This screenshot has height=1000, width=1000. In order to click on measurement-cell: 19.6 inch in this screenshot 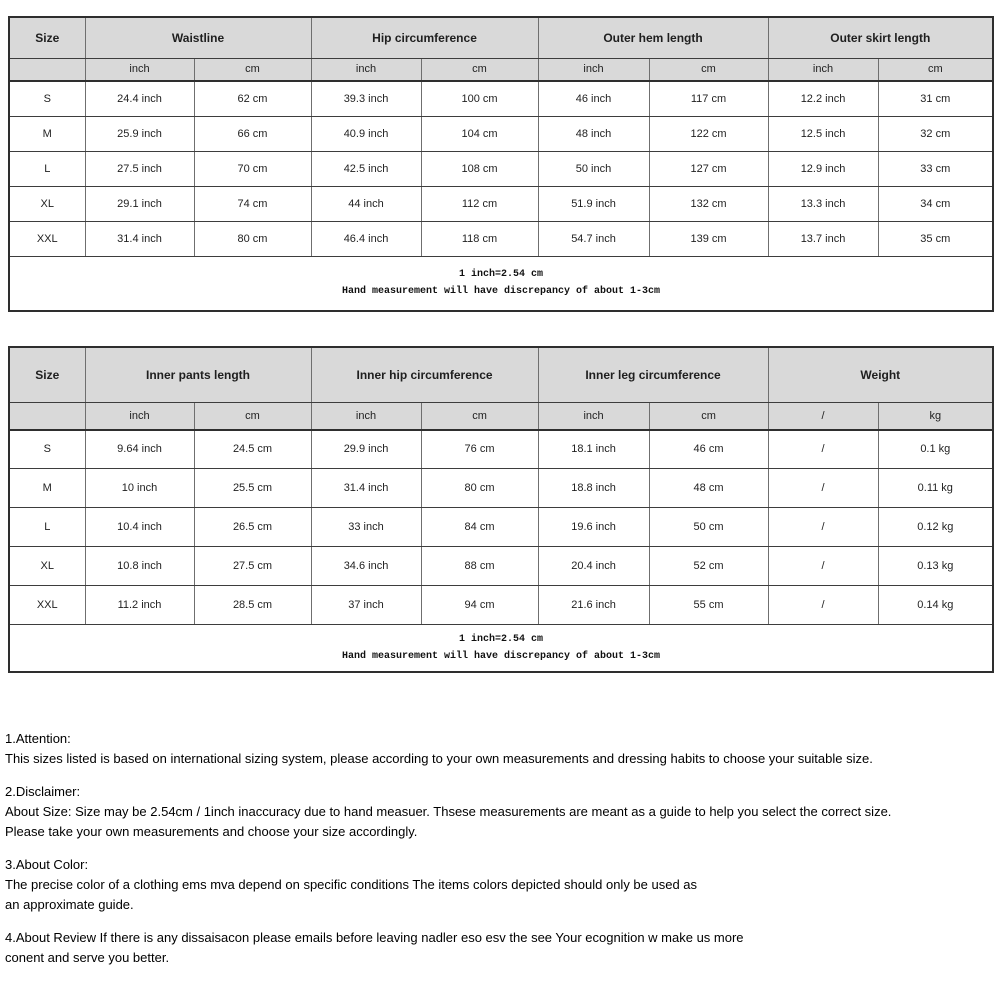, I will do `click(593, 527)`.